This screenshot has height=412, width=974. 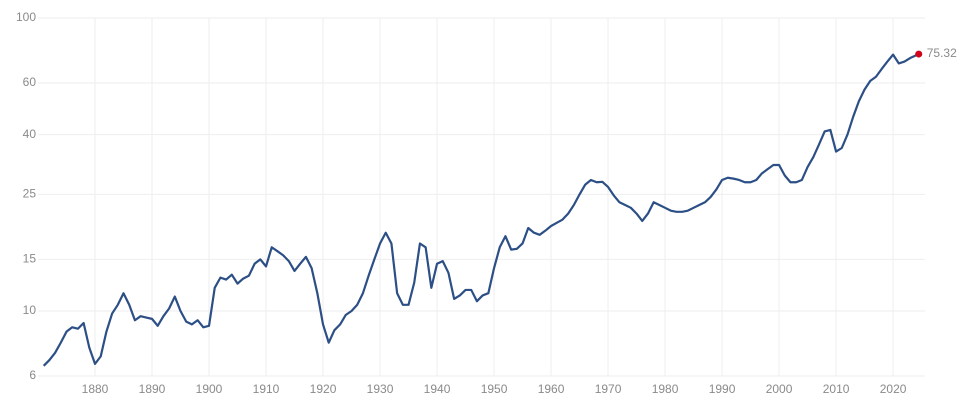 I want to click on x-tick-label: 1910, so click(x=266, y=389).